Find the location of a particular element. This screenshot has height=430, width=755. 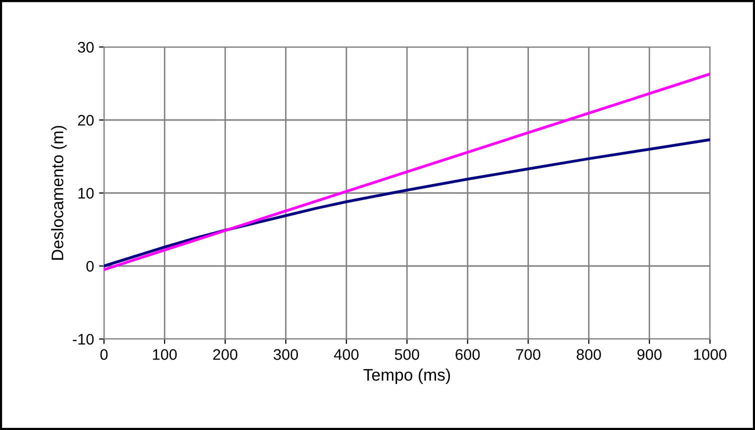

x-tick-label: 0 is located at coordinates (104, 354).